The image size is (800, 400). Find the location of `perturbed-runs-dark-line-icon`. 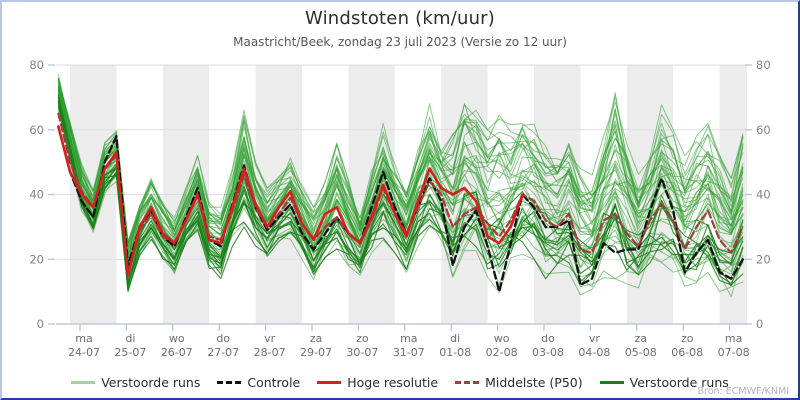

perturbed-runs-dark-line-icon is located at coordinates (611, 382).